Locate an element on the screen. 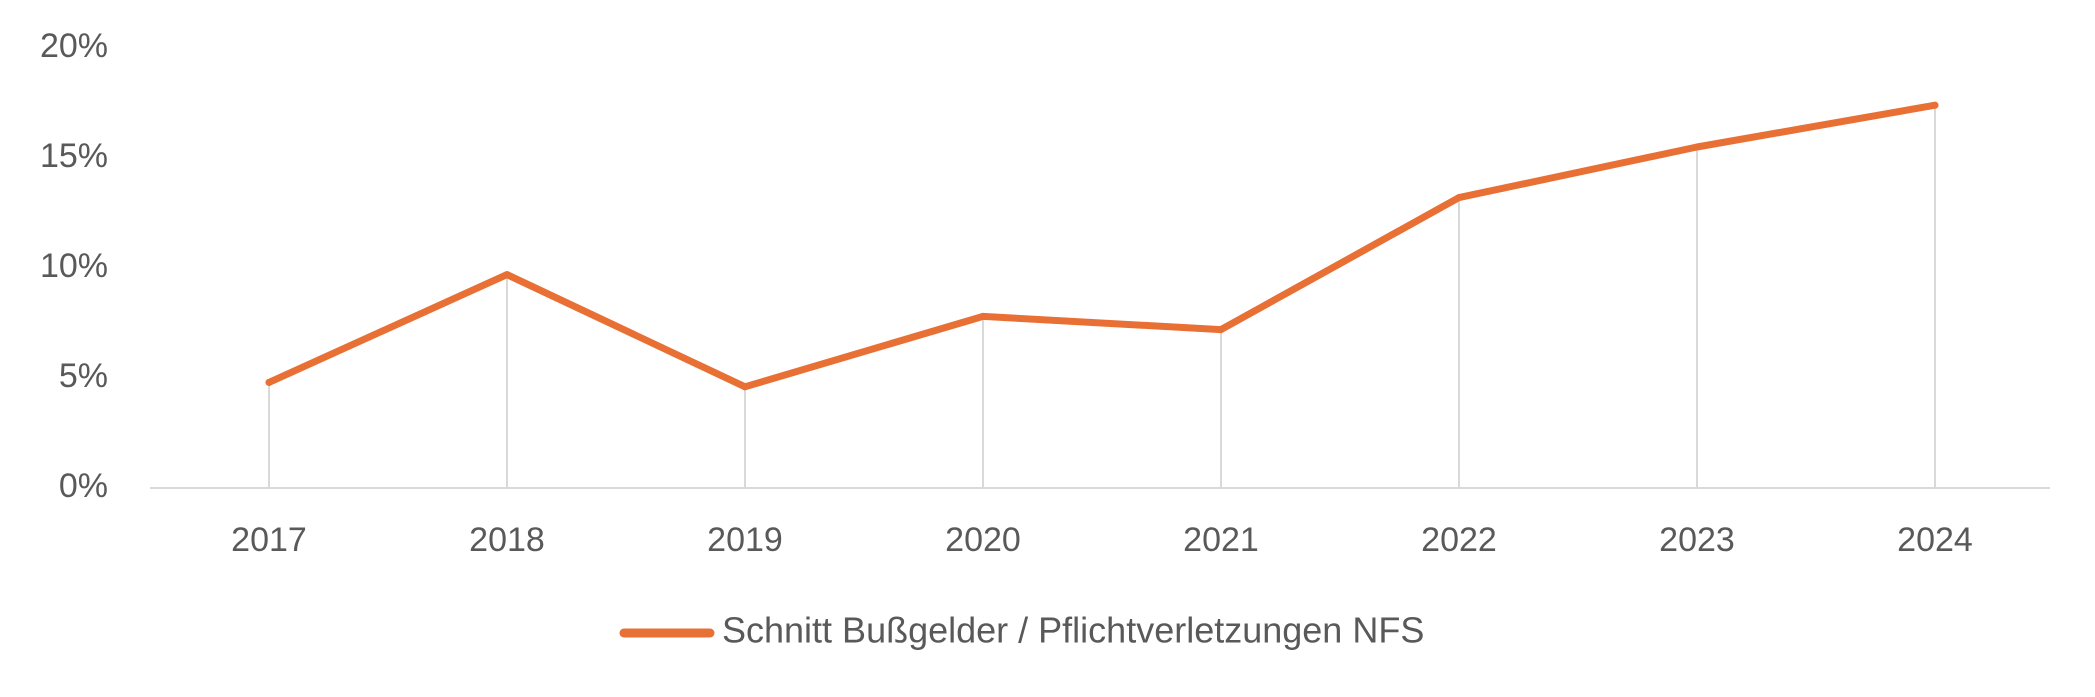 The height and width of the screenshot is (697, 2095). x-tick-label: 2024 is located at coordinates (1935, 540).